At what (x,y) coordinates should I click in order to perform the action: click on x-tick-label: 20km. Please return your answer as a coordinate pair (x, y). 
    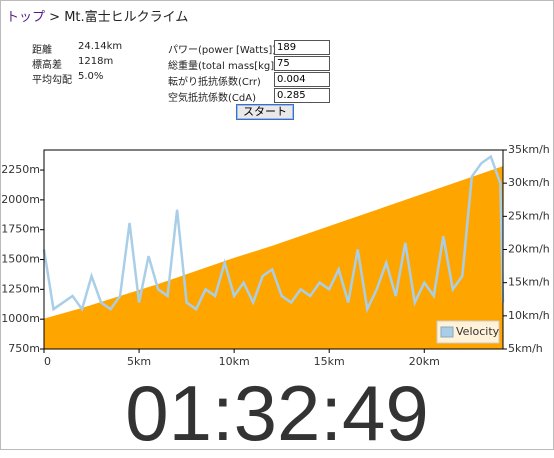
    Looking at the image, I should click on (424, 361).